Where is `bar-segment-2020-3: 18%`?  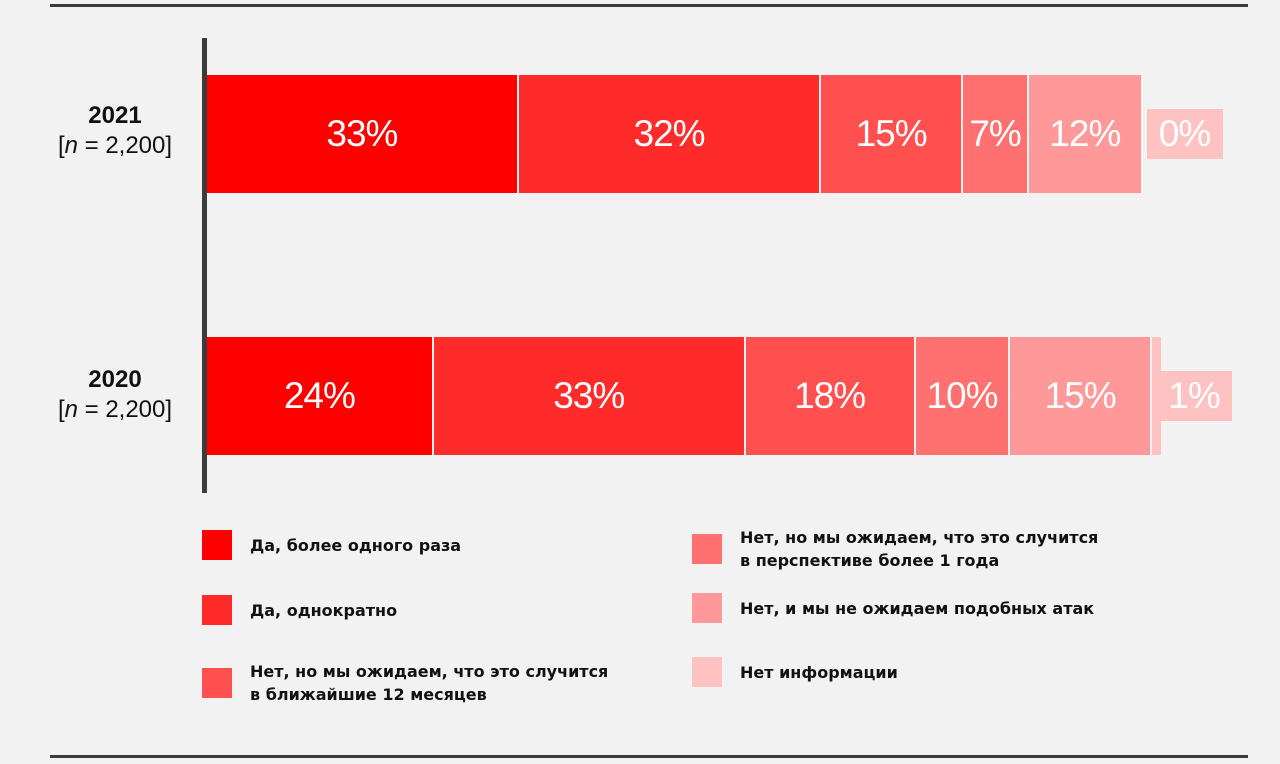
bar-segment-2020-3: 18% is located at coordinates (829, 396).